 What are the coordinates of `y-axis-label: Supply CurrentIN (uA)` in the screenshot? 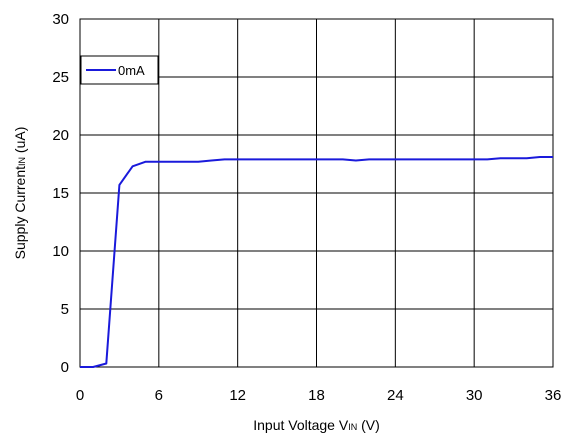 It's located at (20, 193).